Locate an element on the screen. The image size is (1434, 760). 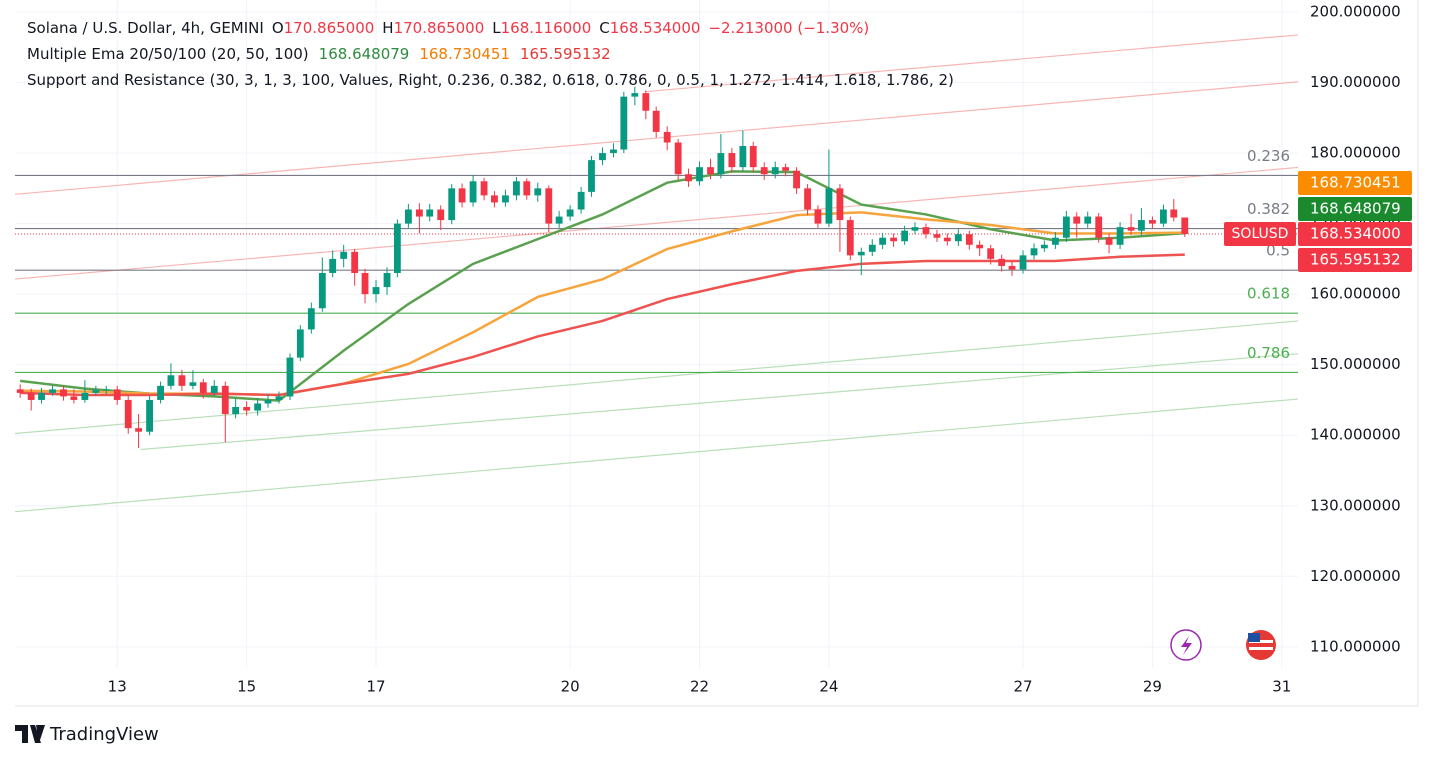
indicator-title: Multiple Ema 20/50/100 (20, 50, 100) is located at coordinates (168, 54).